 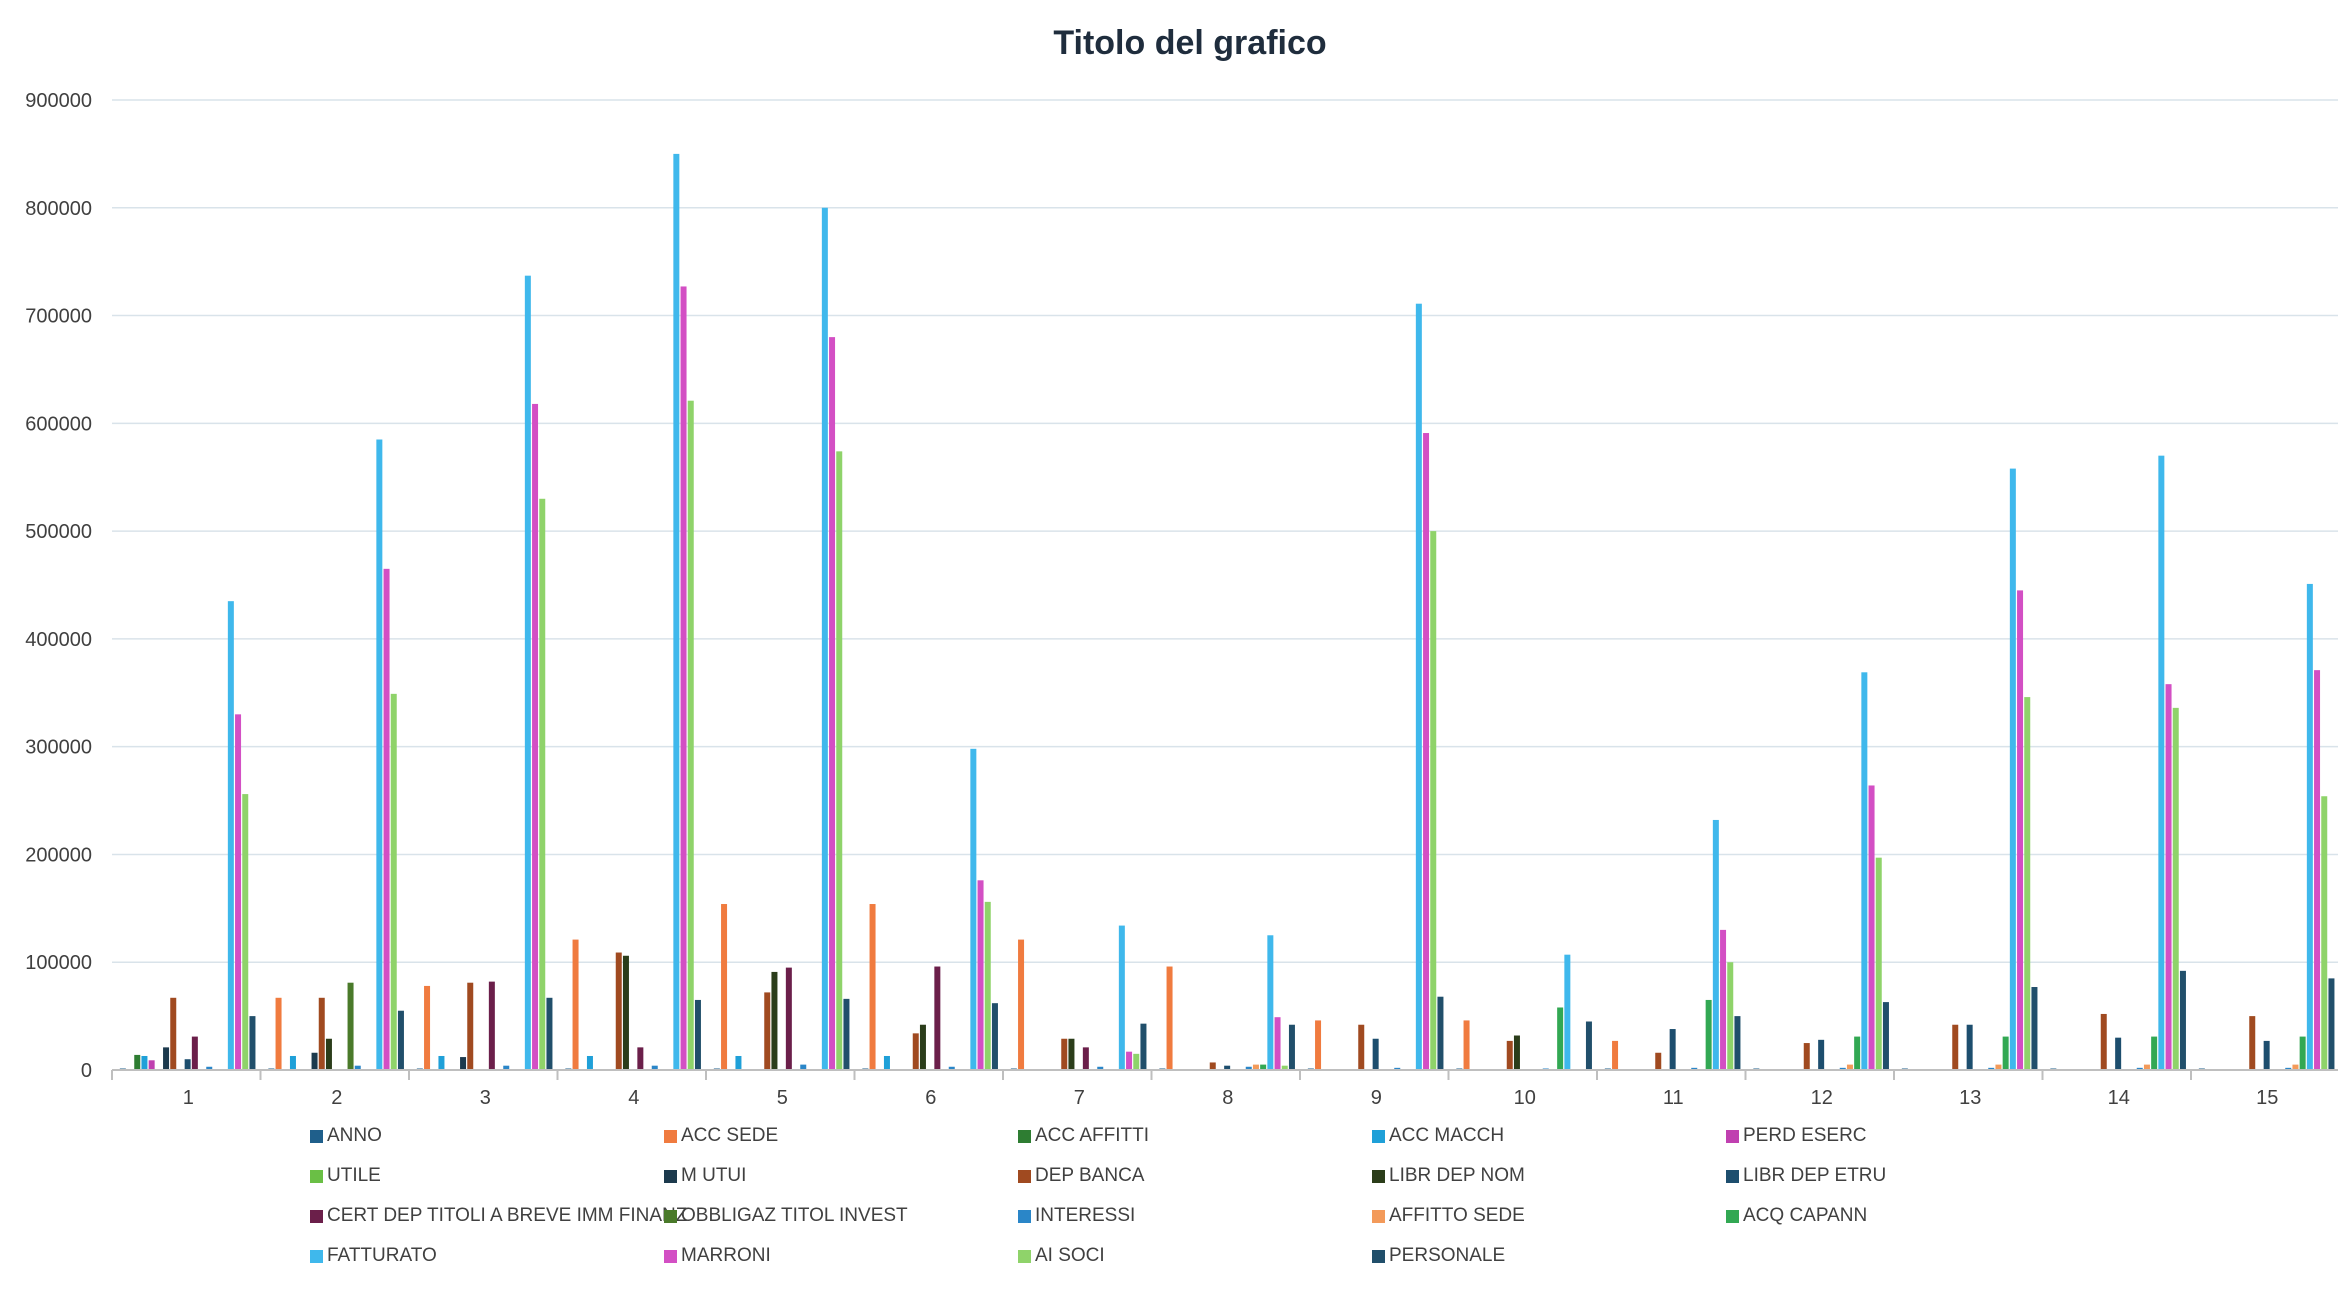 I want to click on x-tick-label: 11, so click(x=1673, y=1098).